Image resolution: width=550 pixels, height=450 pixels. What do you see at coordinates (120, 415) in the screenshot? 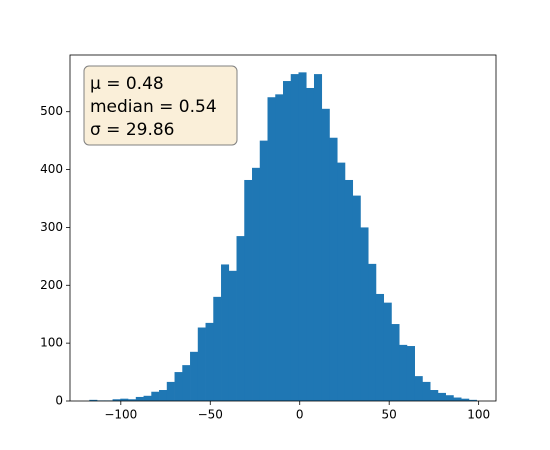
I see `x-tick-label: −100` at bounding box center [120, 415].